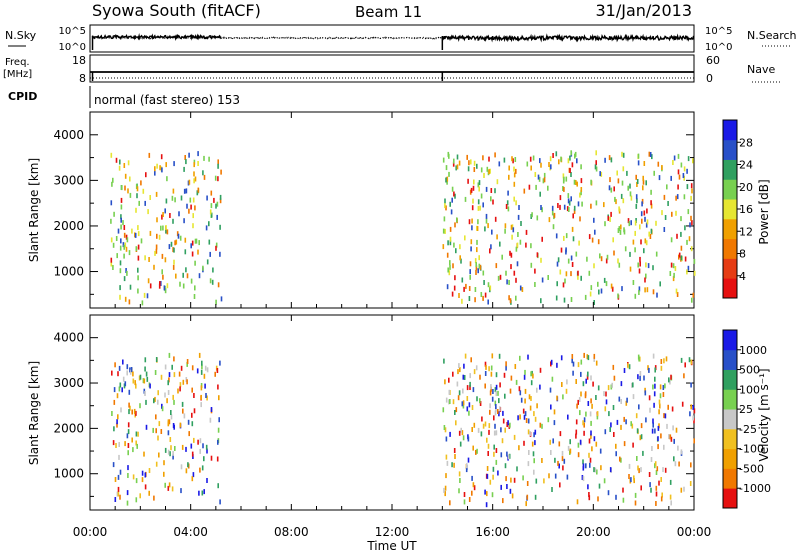  I want to click on velocity-colorbar-segment, so click(730, 340).